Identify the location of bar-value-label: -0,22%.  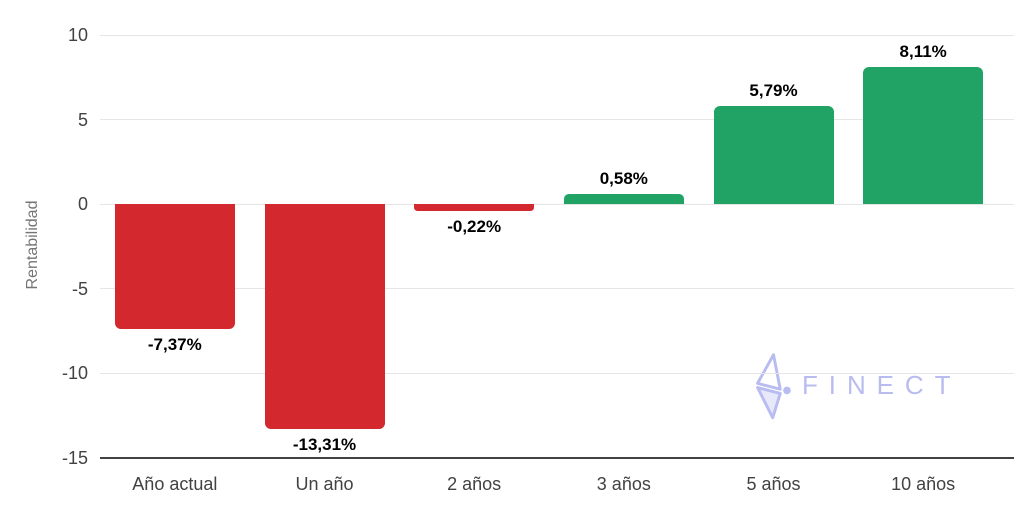
(474, 227).